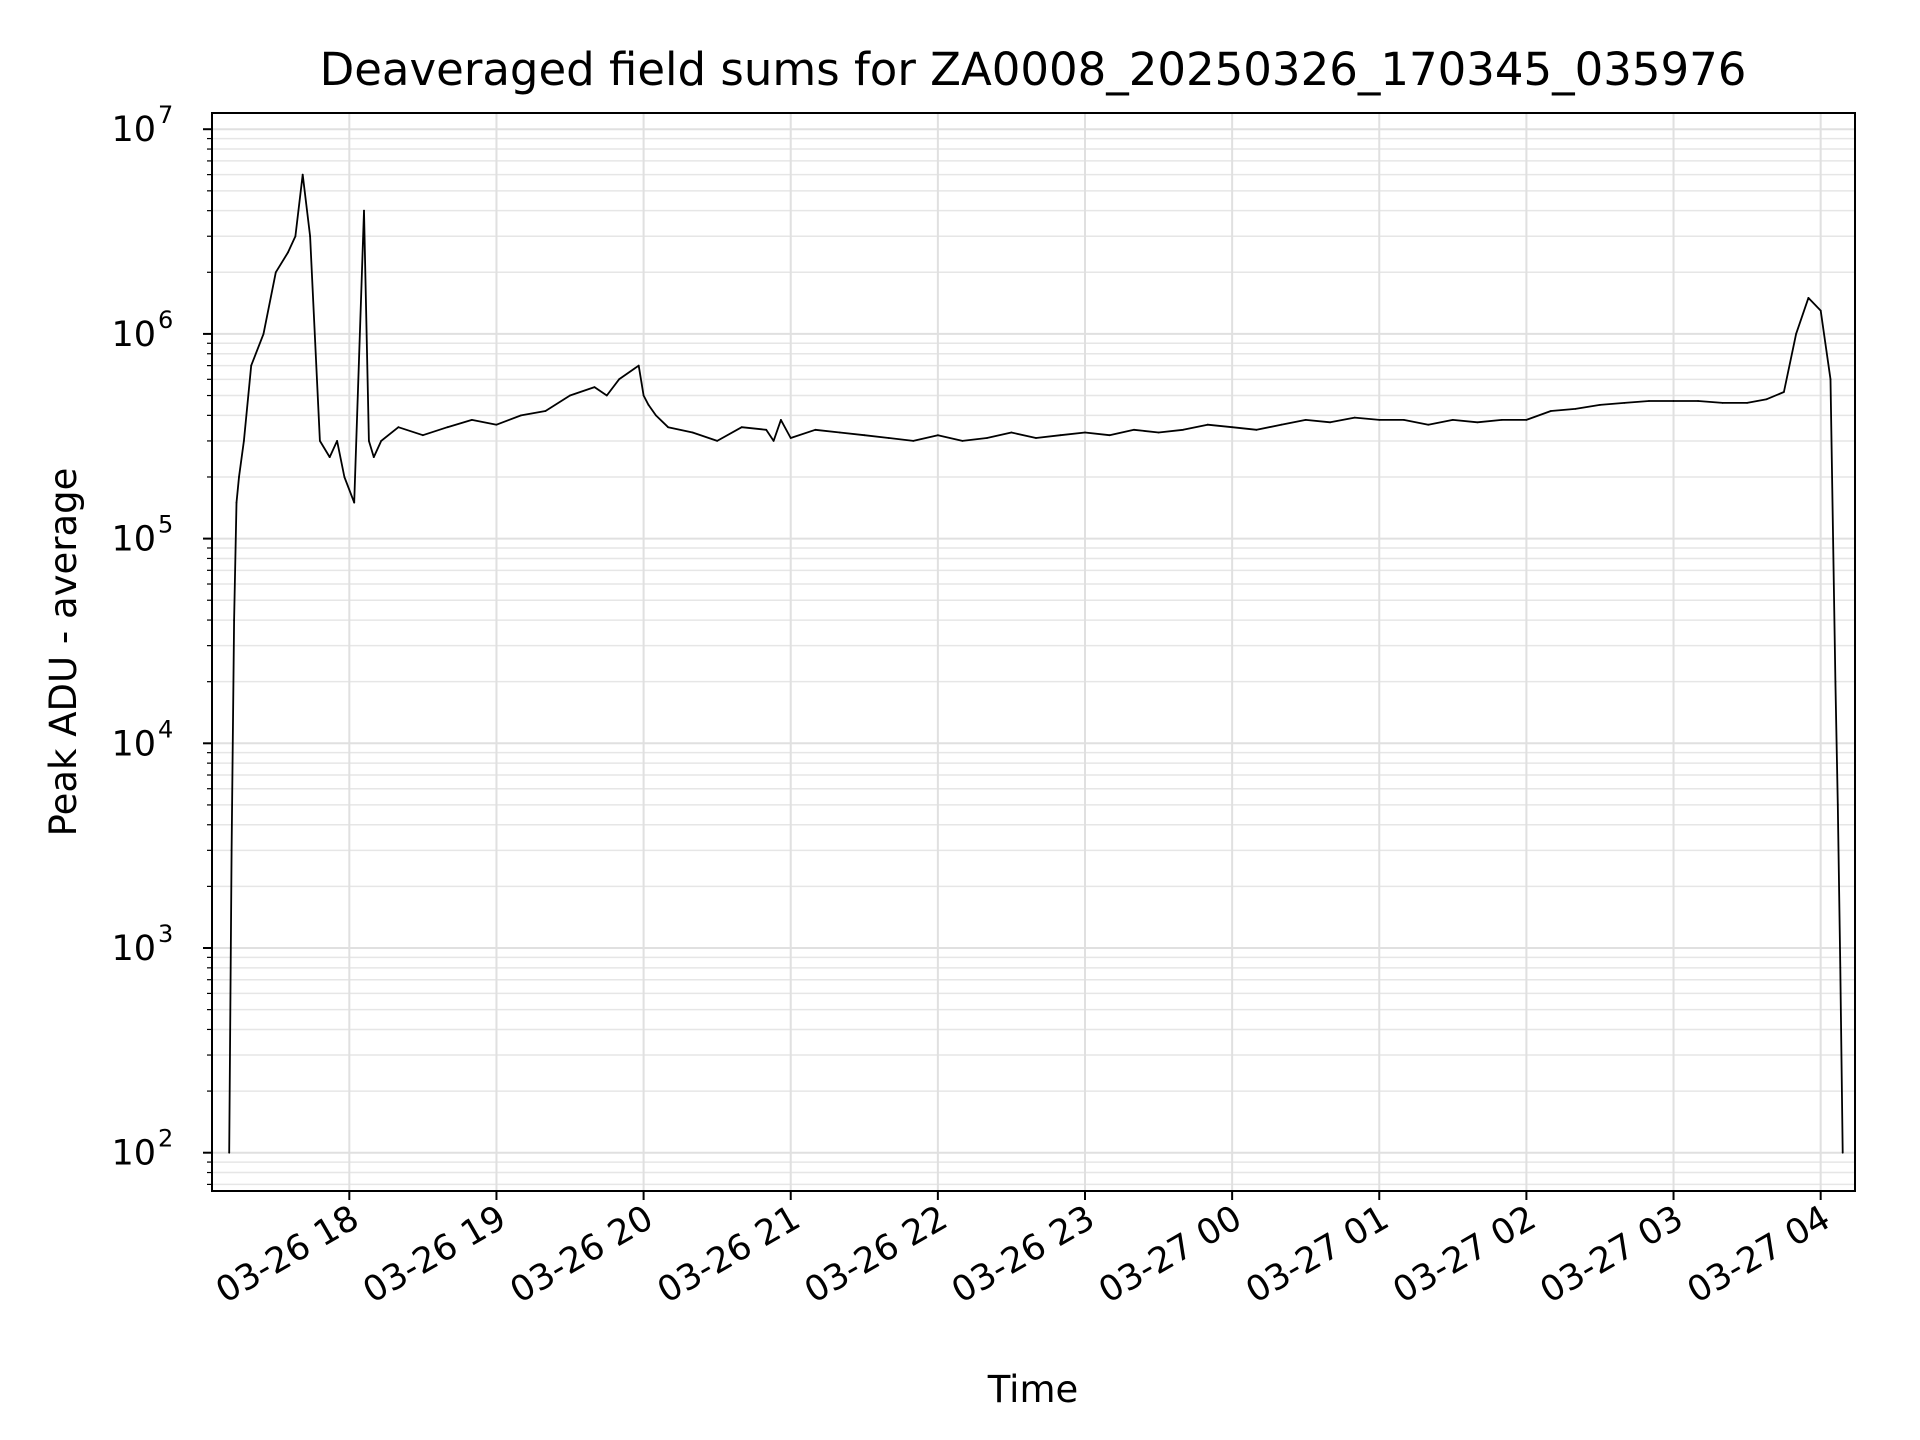 Image resolution: width=1920 pixels, height=1440 pixels. Describe the element at coordinates (165, 729) in the screenshot. I see `y-tick-exponent: 4` at that location.